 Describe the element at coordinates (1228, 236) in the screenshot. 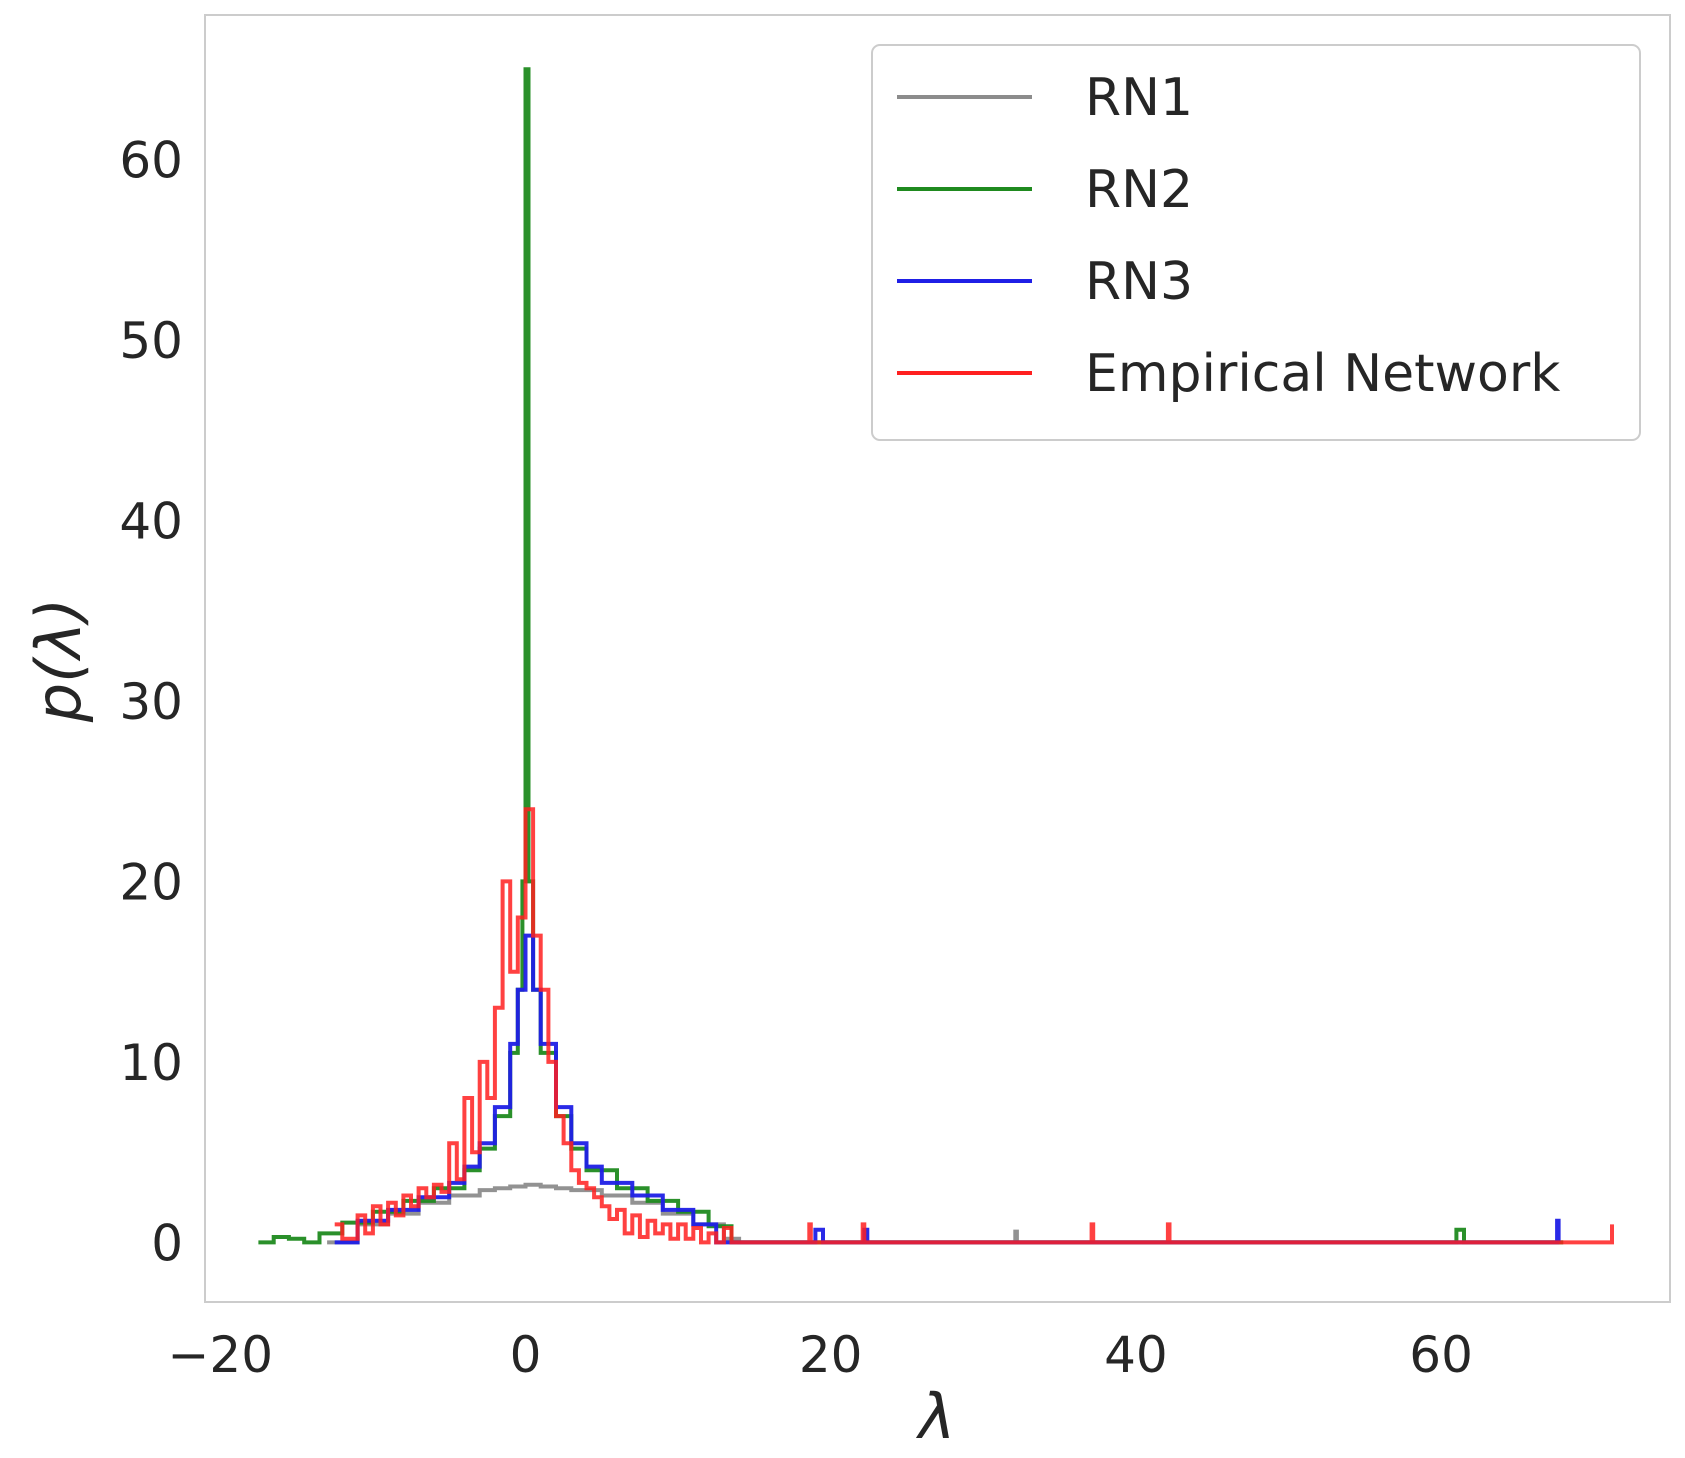

I see `legend-entries: RN1 RN2 RN3 Empirical Network` at that location.